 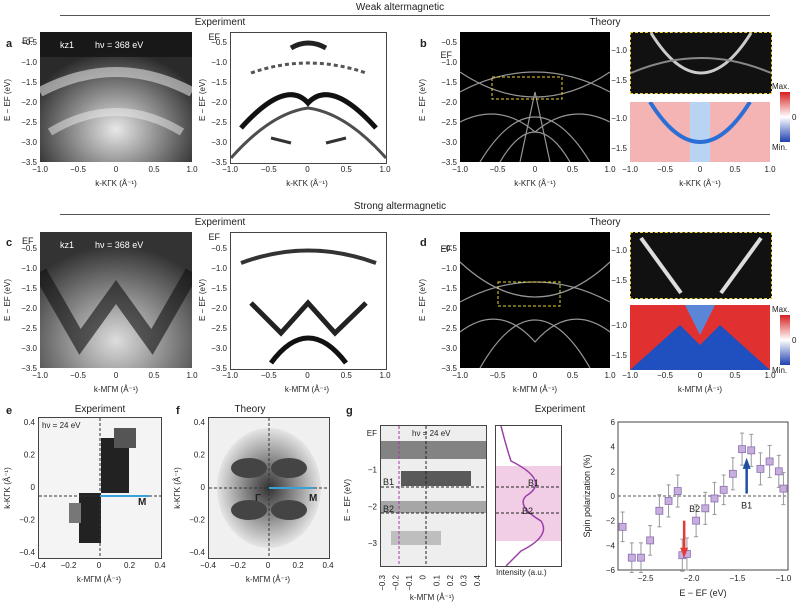 What do you see at coordinates (446, 249) in the screenshot?
I see `ef-d: EF` at bounding box center [446, 249].